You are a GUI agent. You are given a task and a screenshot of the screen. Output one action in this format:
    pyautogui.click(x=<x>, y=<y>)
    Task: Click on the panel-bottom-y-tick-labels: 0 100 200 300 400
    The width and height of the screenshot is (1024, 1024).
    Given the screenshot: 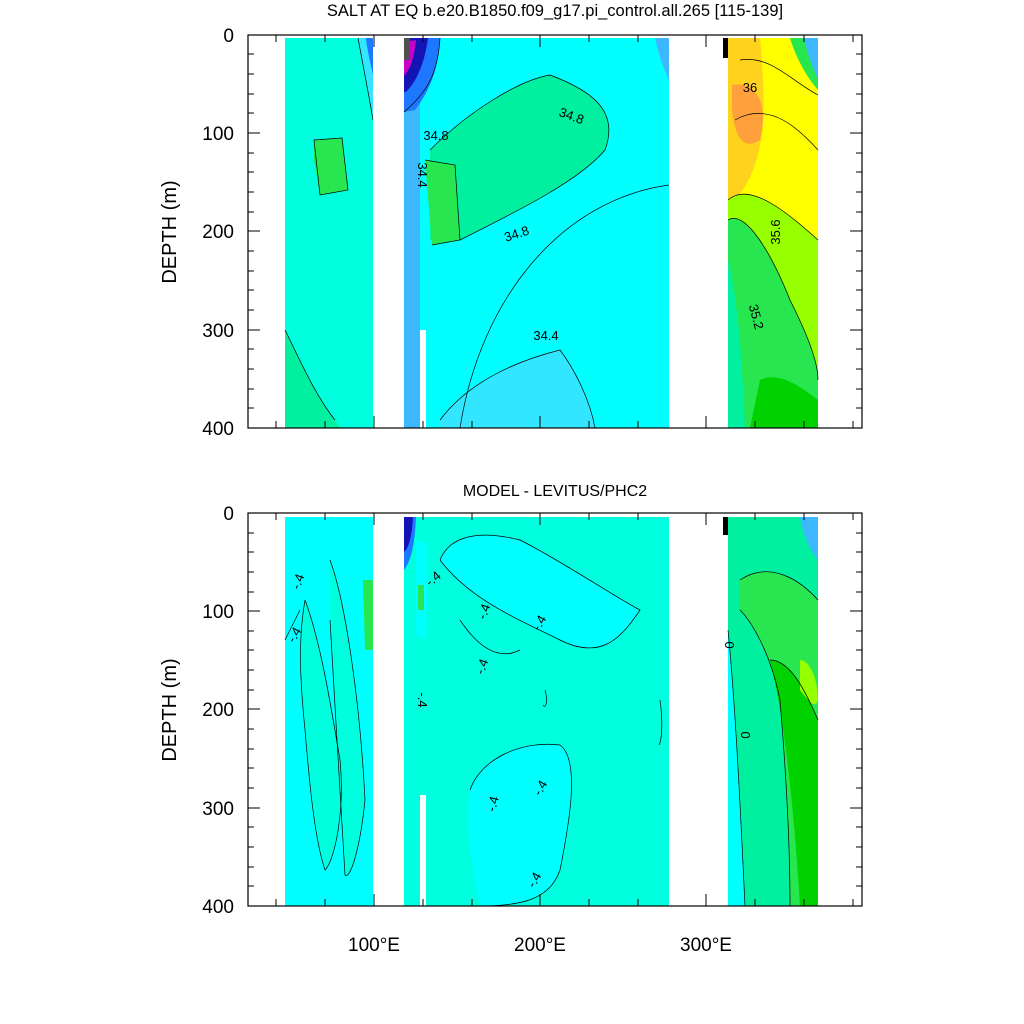 What is the action you would take?
    pyautogui.click(x=218, y=711)
    